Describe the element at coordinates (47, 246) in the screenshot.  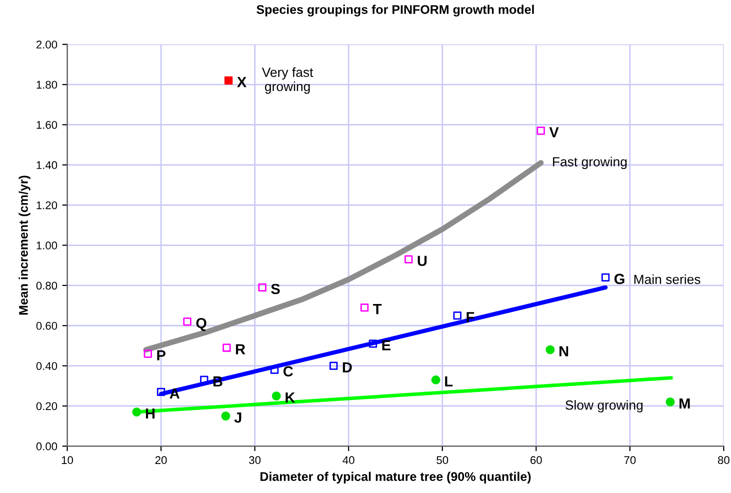
I see `y-tick-label: 1.00` at that location.